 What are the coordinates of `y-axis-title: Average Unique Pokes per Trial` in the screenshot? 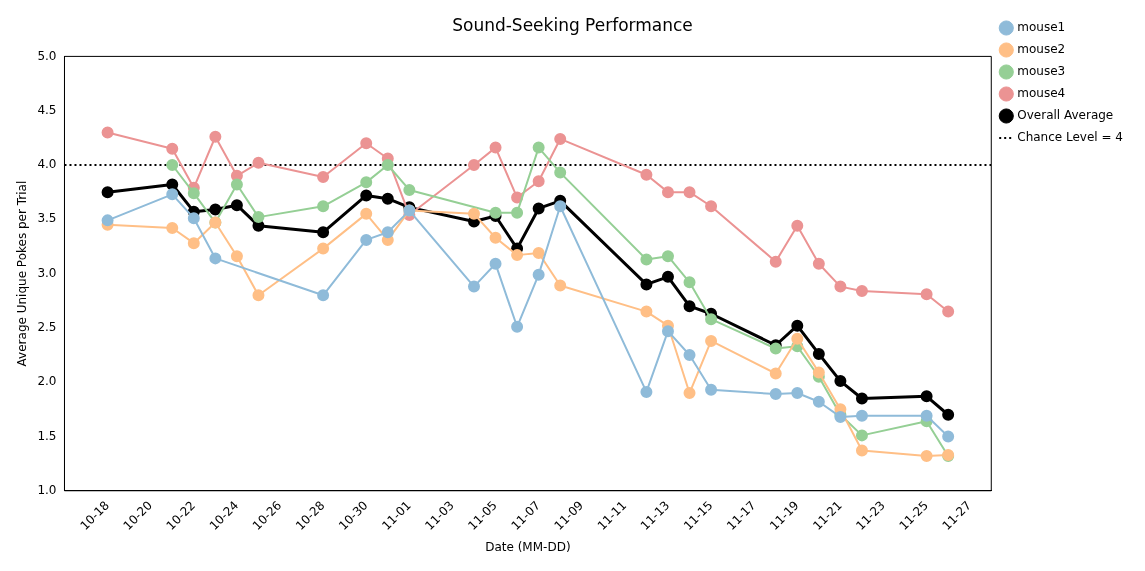 It's located at (22, 273).